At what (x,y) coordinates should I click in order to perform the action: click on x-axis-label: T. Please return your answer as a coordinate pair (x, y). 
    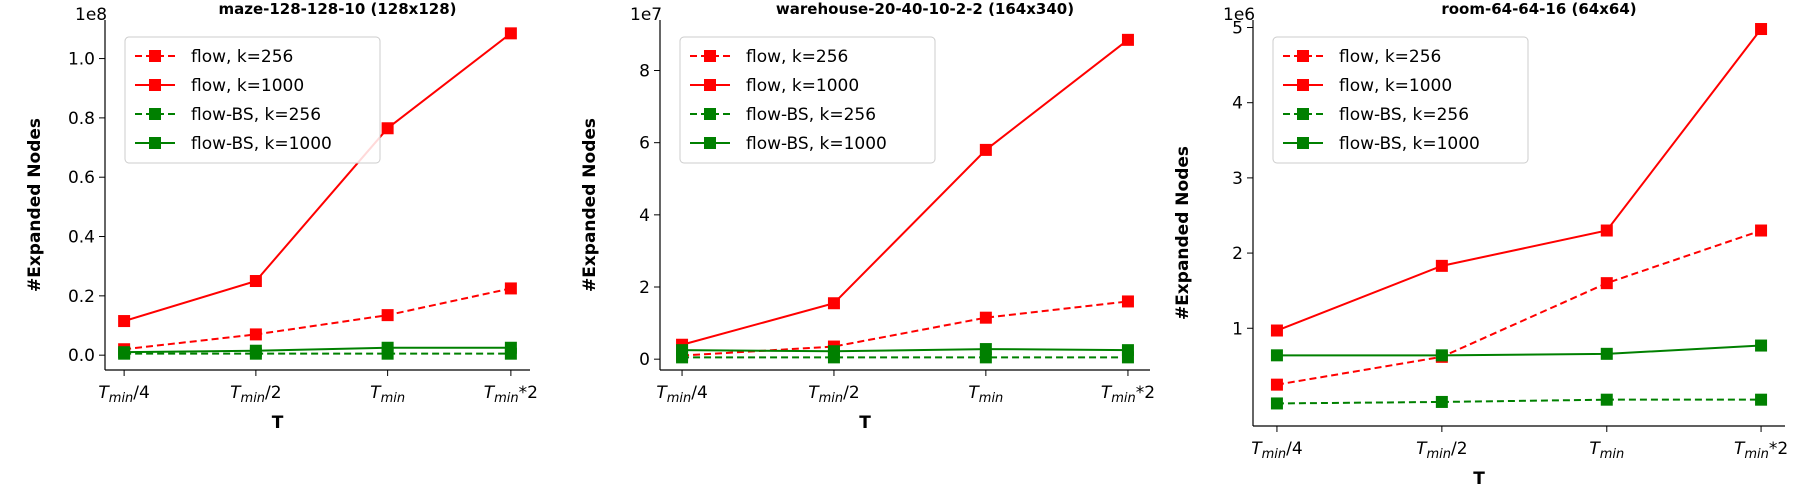
    Looking at the image, I should click on (865, 423).